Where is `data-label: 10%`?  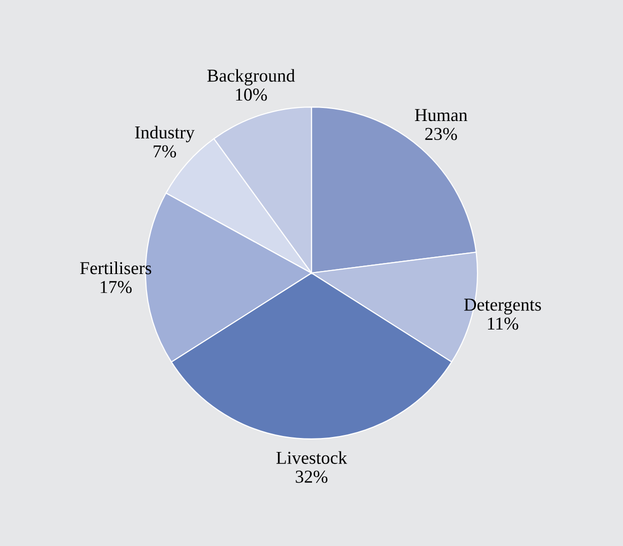 data-label: 10% is located at coordinates (251, 94).